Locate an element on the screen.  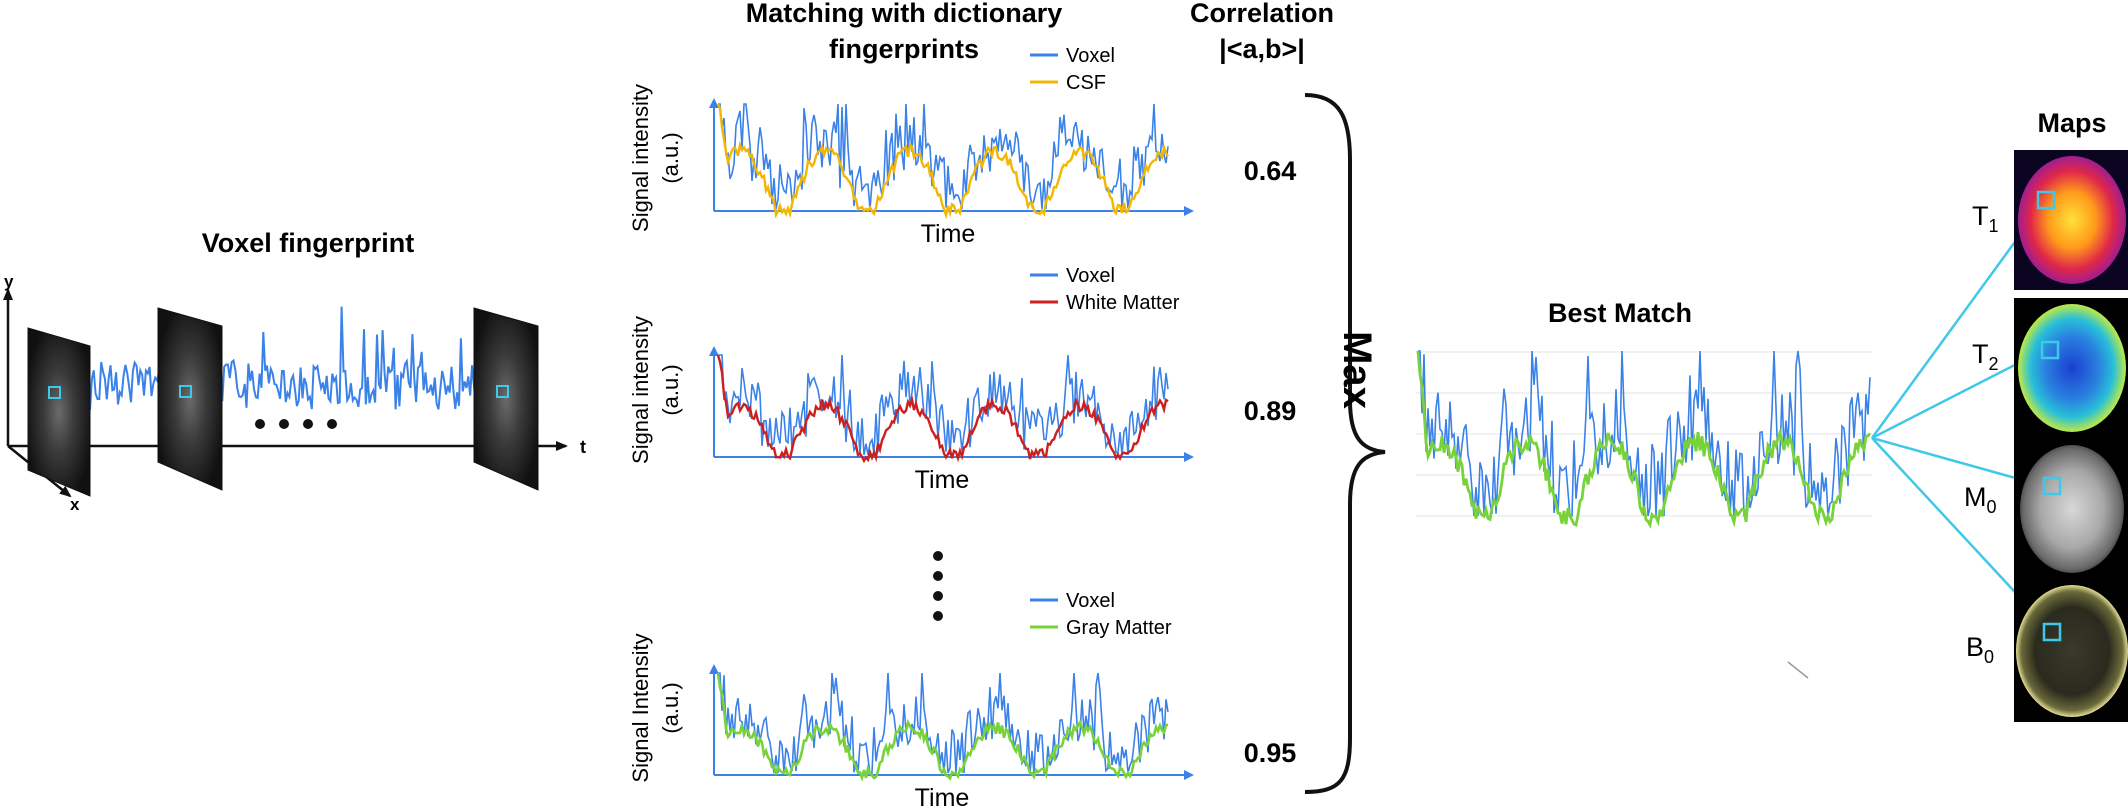
stray-mark is located at coordinates (1798, 670).